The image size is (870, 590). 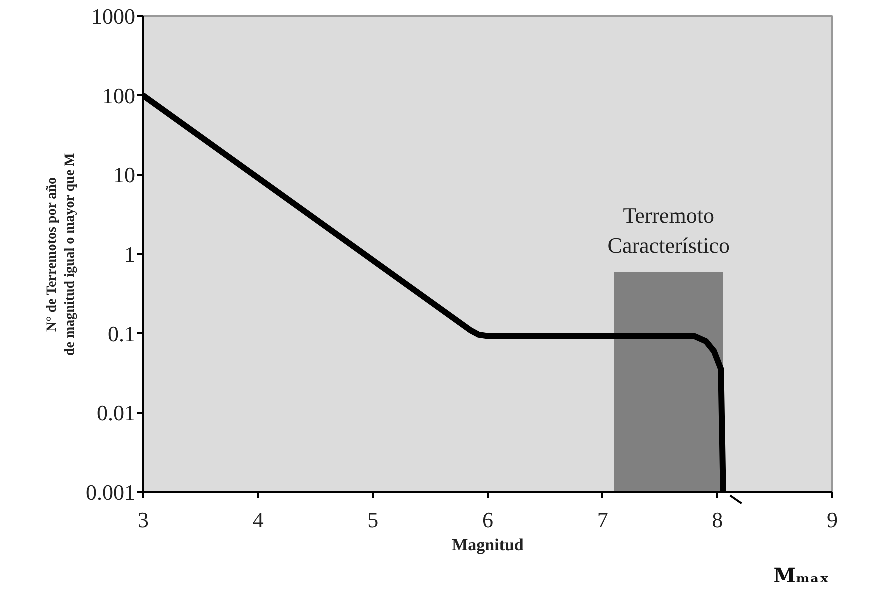 What do you see at coordinates (669, 230) in the screenshot?
I see `annotation: Terremoto Característico` at bounding box center [669, 230].